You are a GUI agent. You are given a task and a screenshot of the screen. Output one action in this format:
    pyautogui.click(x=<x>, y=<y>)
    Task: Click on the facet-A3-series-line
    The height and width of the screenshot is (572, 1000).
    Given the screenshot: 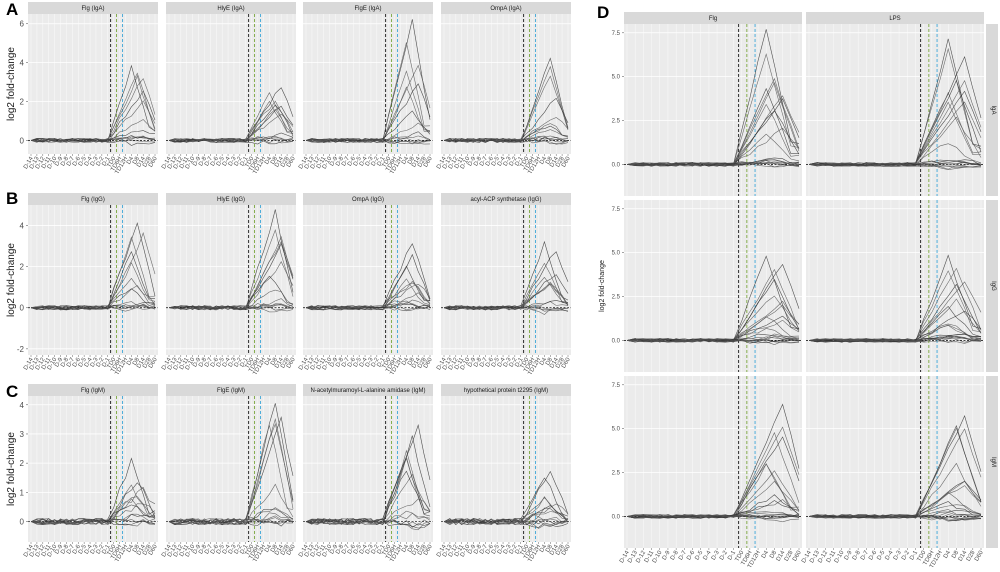 What is the action you would take?
    pyautogui.click(x=368, y=126)
    